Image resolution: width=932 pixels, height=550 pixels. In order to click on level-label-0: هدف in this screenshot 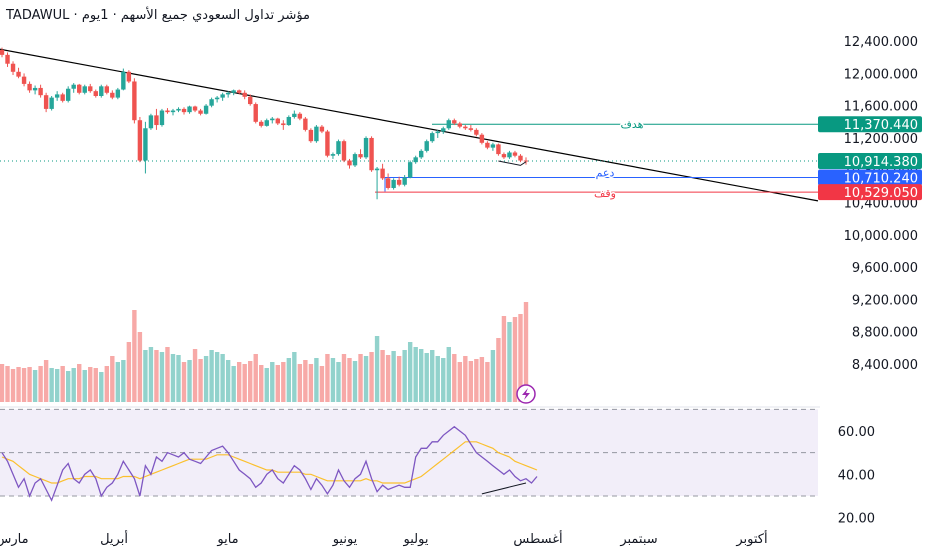, I will do `click(632, 124)`.